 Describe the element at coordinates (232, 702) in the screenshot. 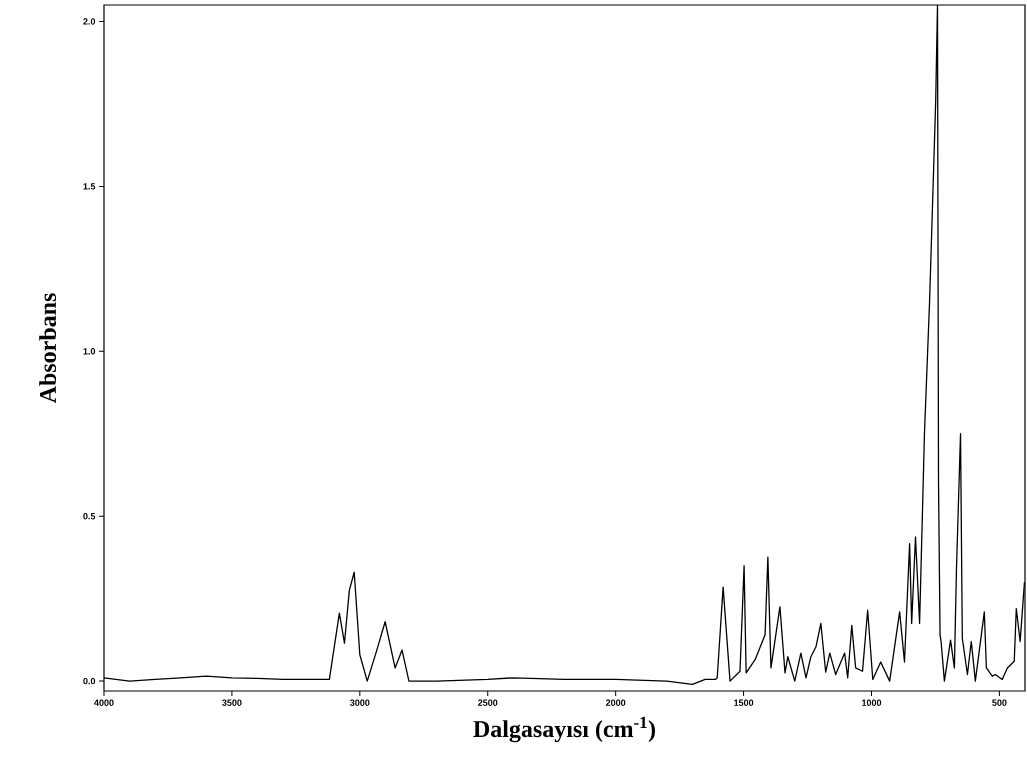

I see `x-tick-label: 3500` at that location.